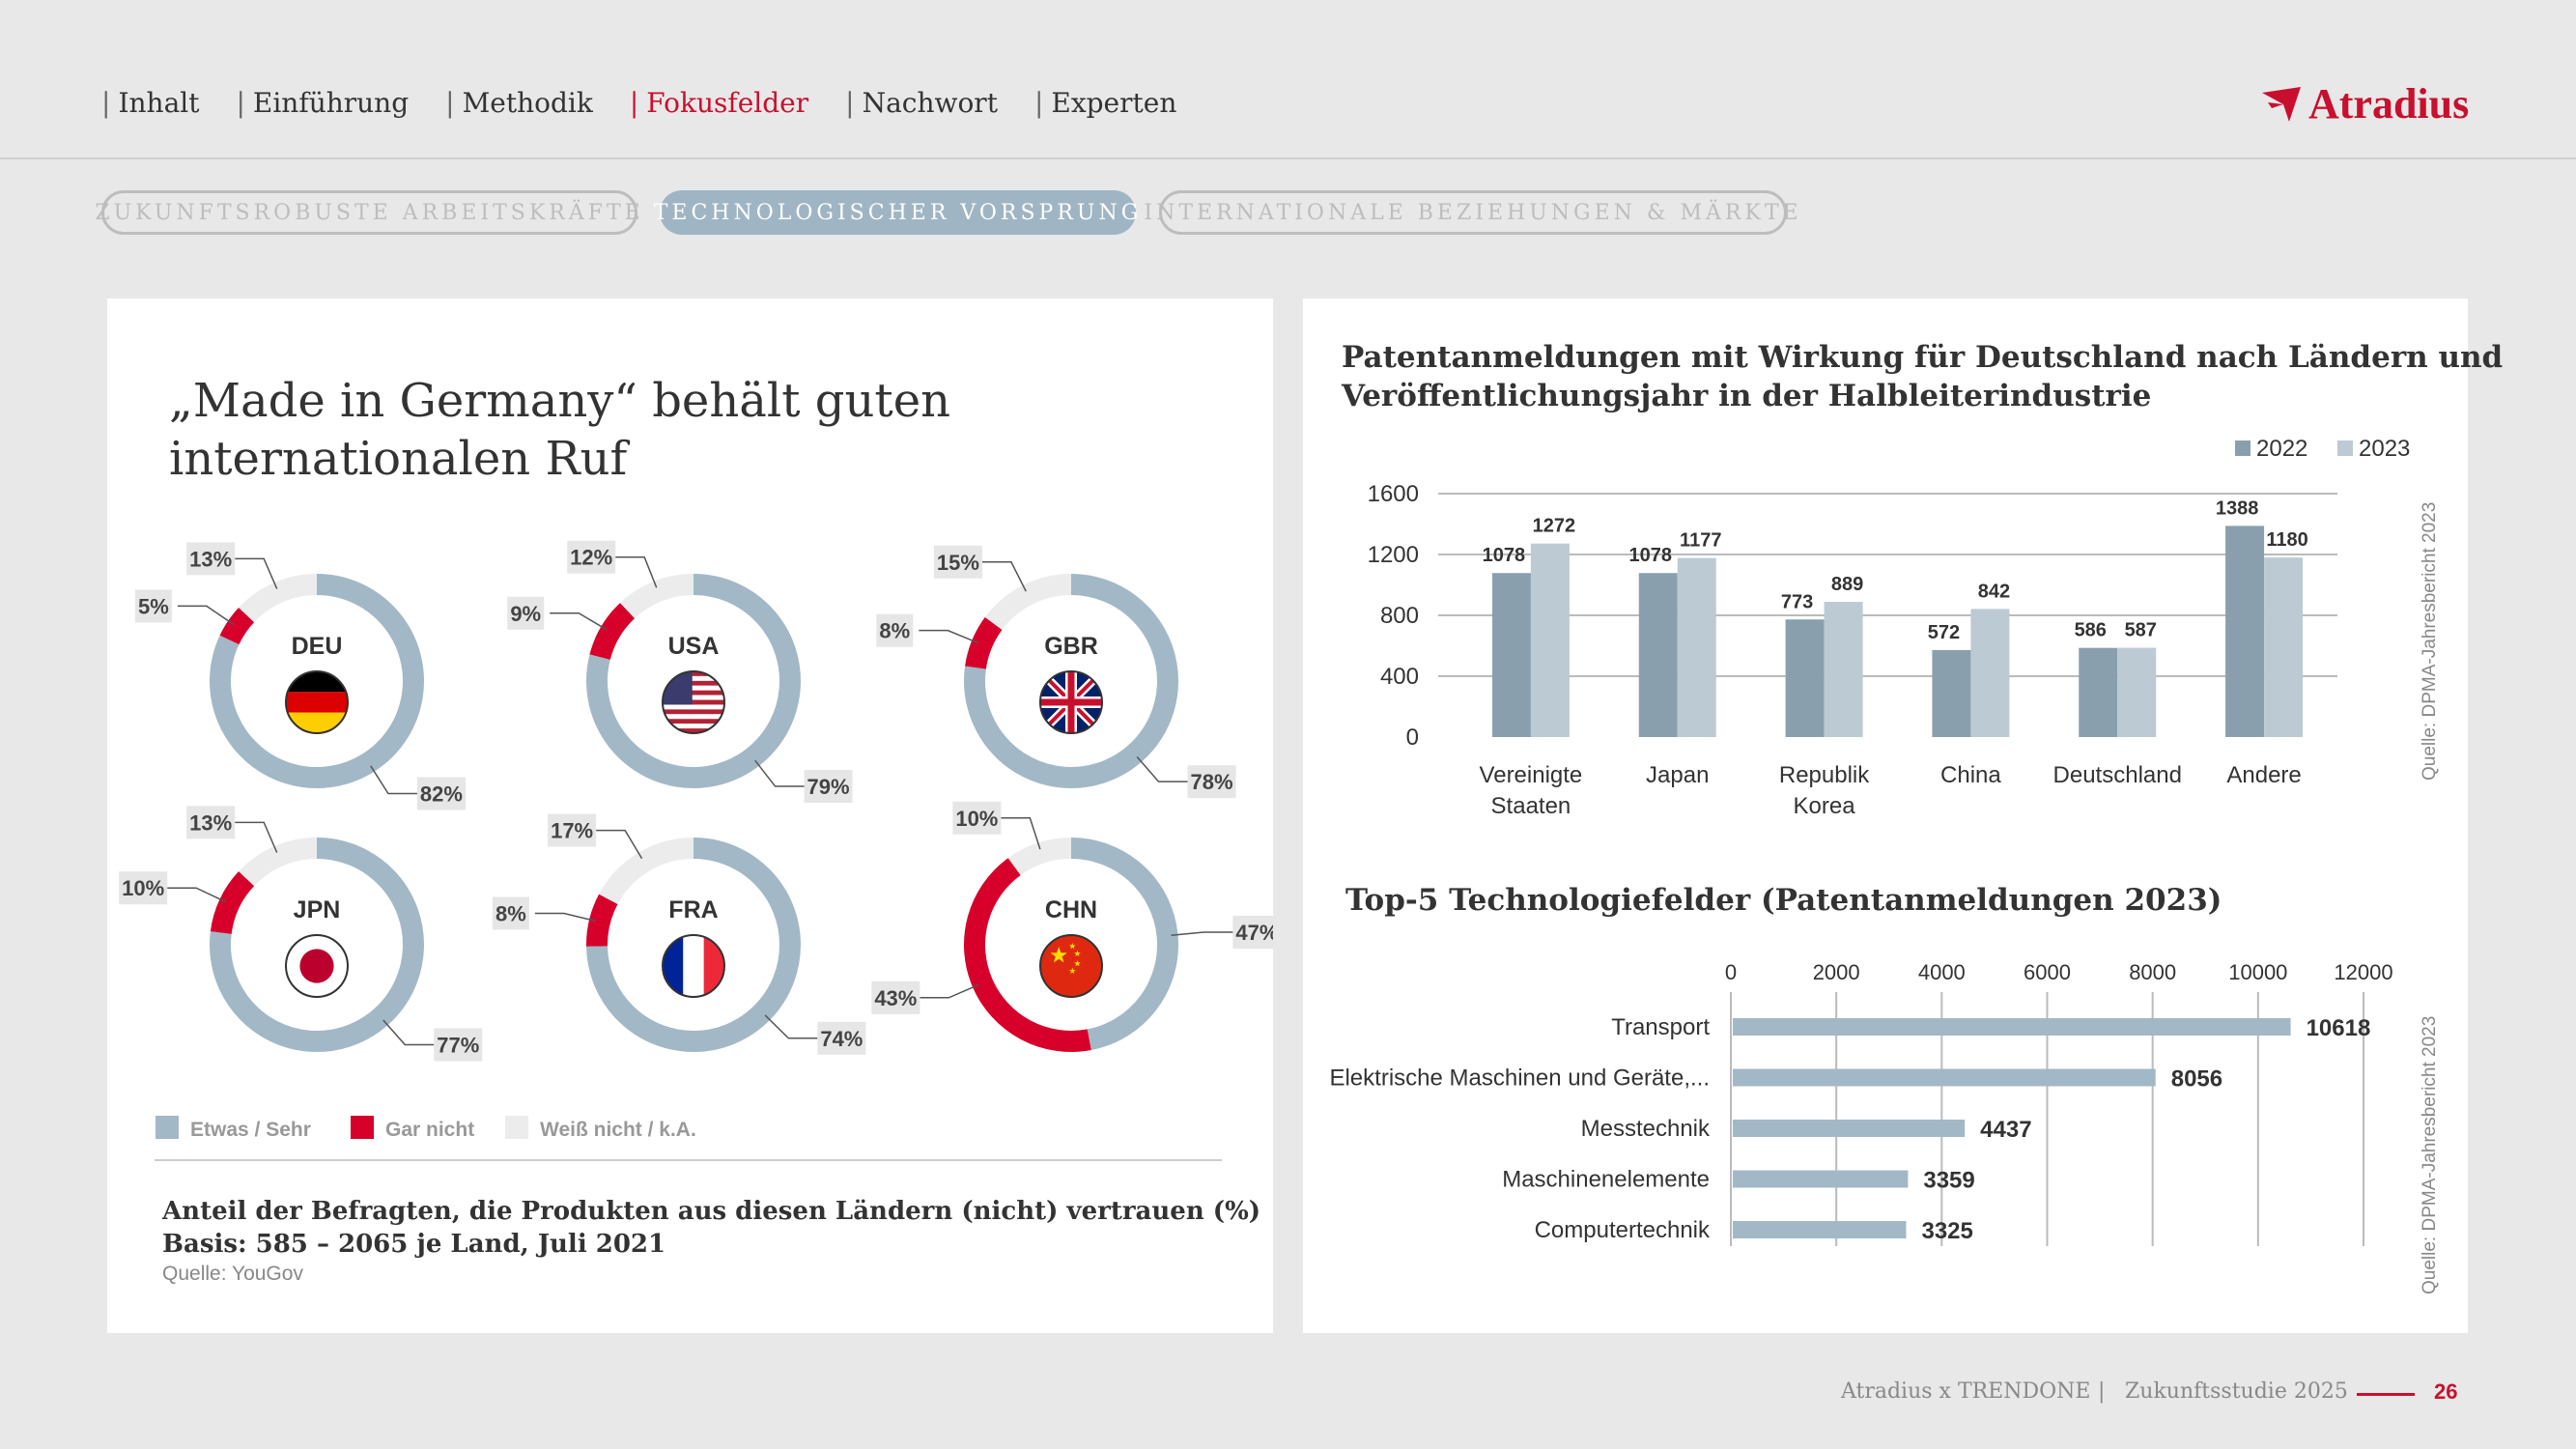 The width and height of the screenshot is (2576, 1449). What do you see at coordinates (1847, 584) in the screenshot?
I see `bar-value-label: 889` at bounding box center [1847, 584].